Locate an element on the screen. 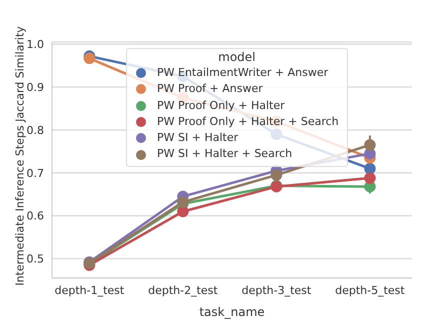  x-tick-label: depth-2_test is located at coordinates (183, 290).